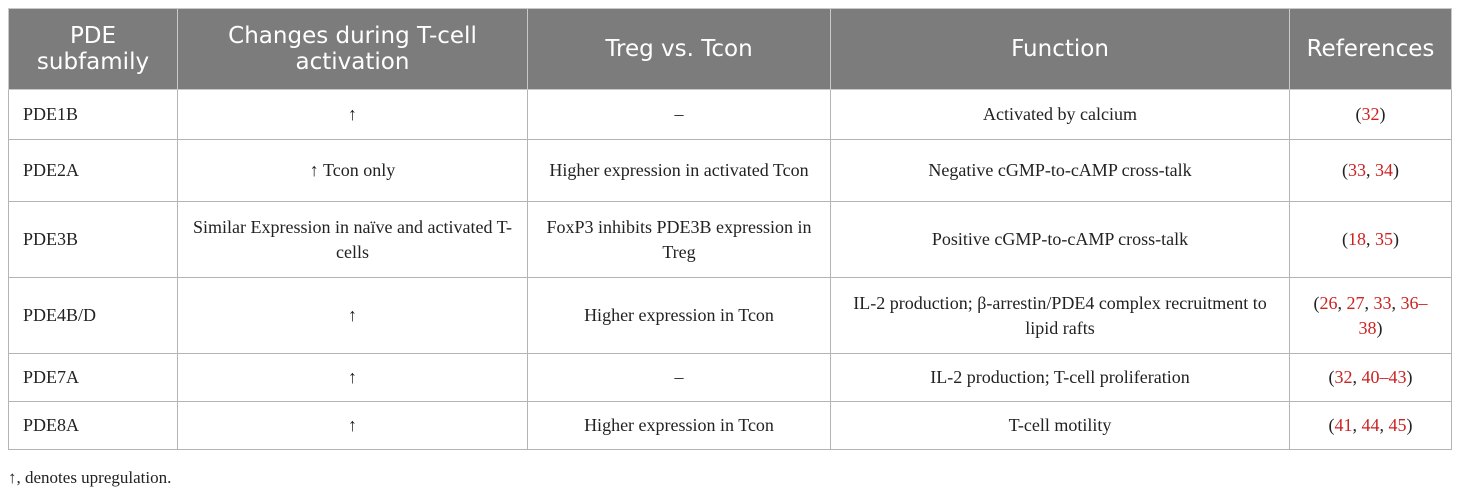 The image size is (1460, 498). What do you see at coordinates (1370, 49) in the screenshot?
I see `header-references: References` at bounding box center [1370, 49].